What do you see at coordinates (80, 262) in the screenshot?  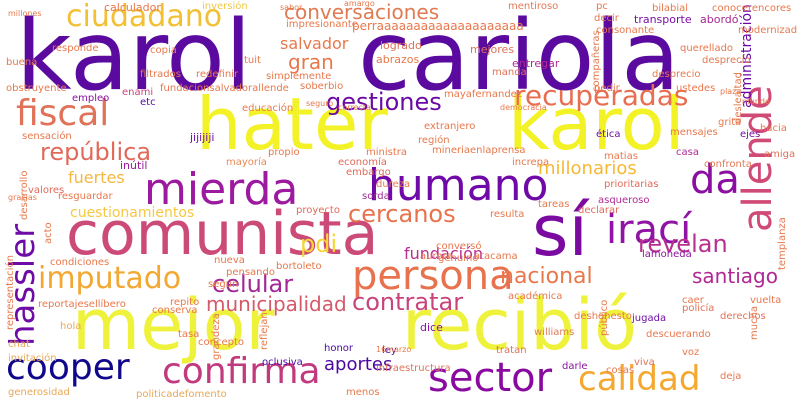 I see `word-condiciones: condiciones` at bounding box center [80, 262].